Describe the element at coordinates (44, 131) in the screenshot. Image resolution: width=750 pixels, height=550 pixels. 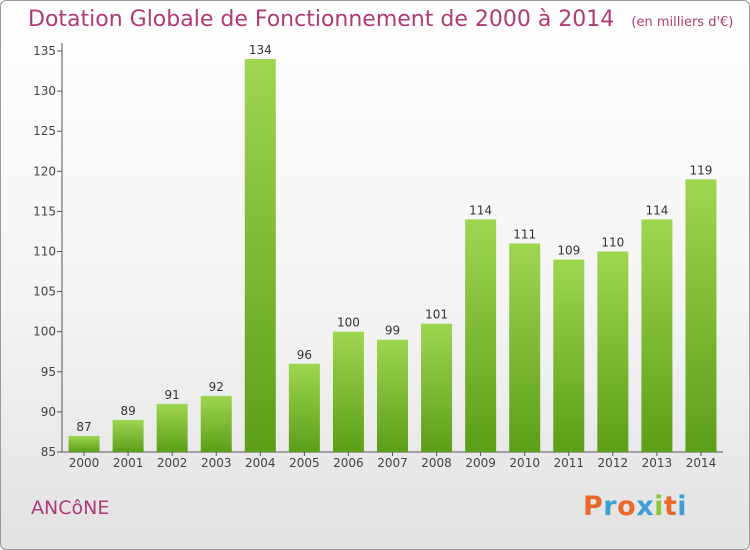
I see `y-tick-label: 125` at that location.